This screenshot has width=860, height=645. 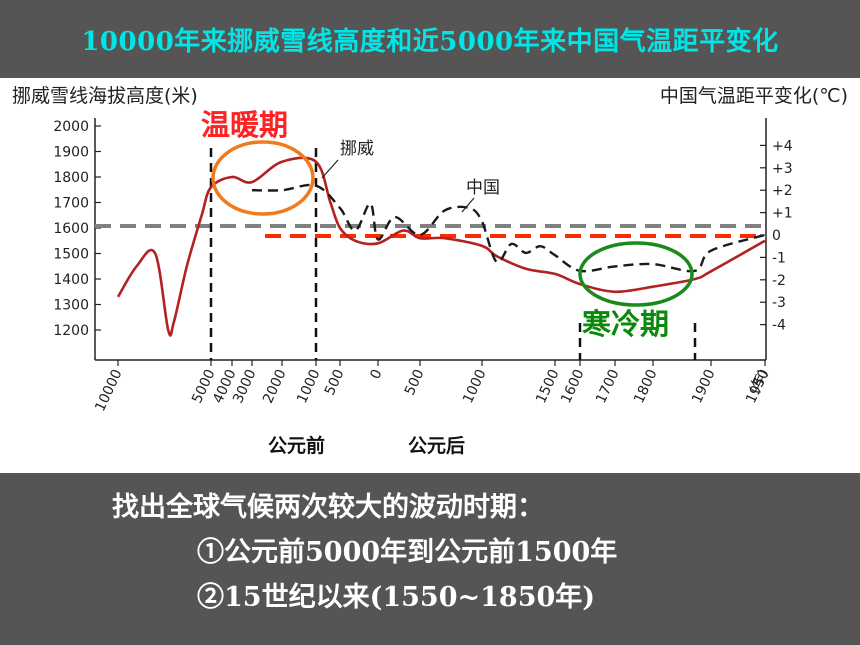 What do you see at coordinates (468, 205) in the screenshot?
I see `china-label-leader` at bounding box center [468, 205].